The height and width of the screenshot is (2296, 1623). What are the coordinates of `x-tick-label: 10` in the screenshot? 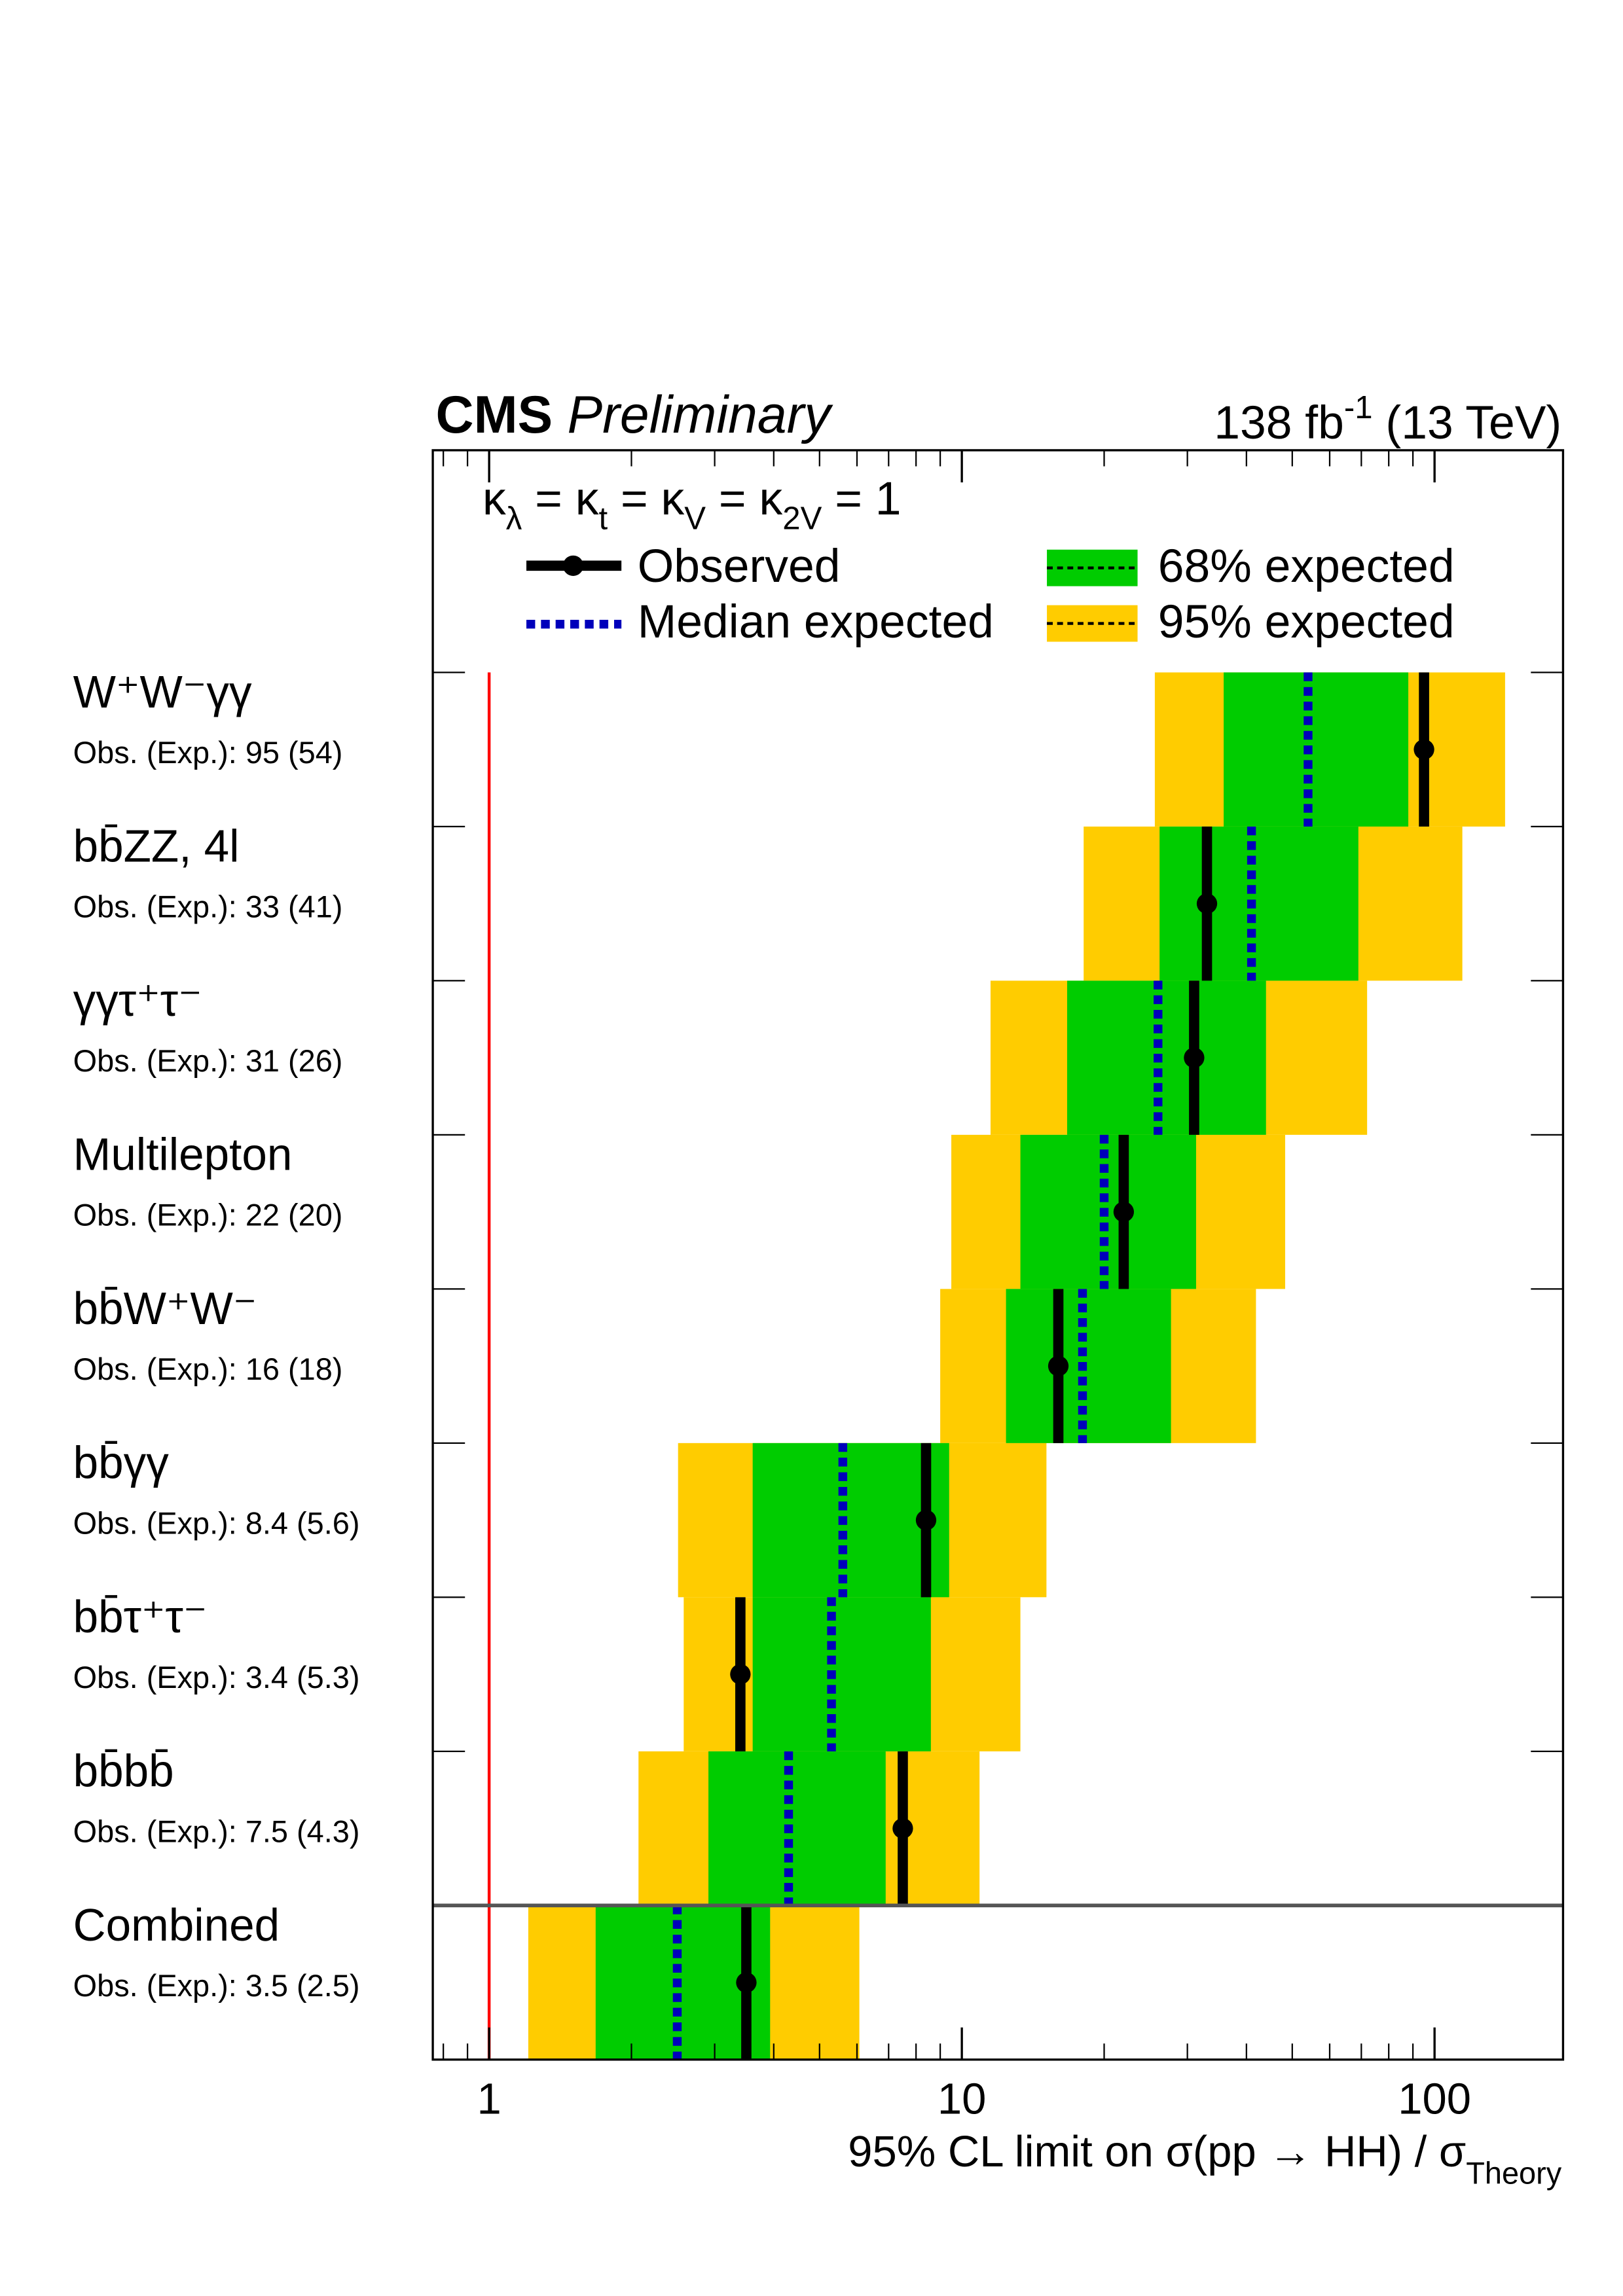 It's located at (962, 2098).